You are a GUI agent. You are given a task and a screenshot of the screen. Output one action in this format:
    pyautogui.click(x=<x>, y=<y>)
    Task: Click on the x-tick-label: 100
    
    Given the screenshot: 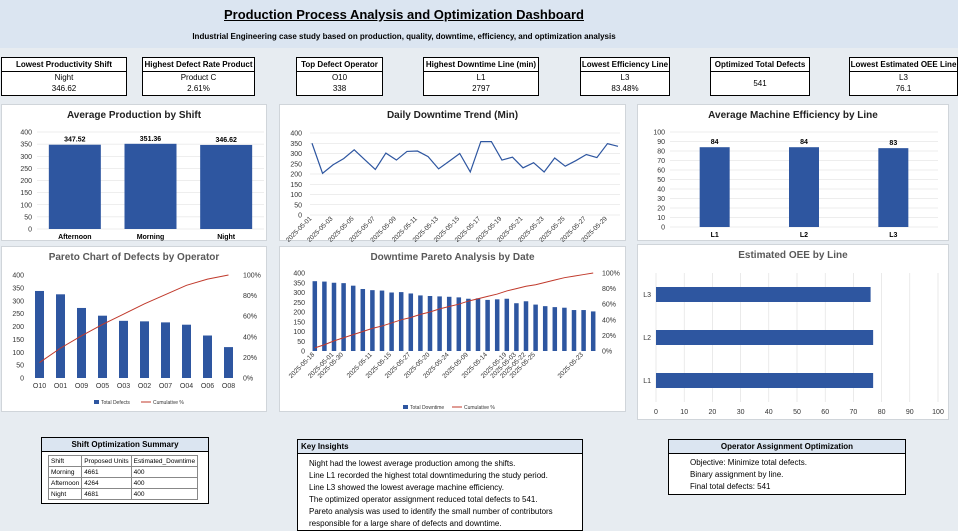 What is the action you would take?
    pyautogui.click(x=938, y=412)
    